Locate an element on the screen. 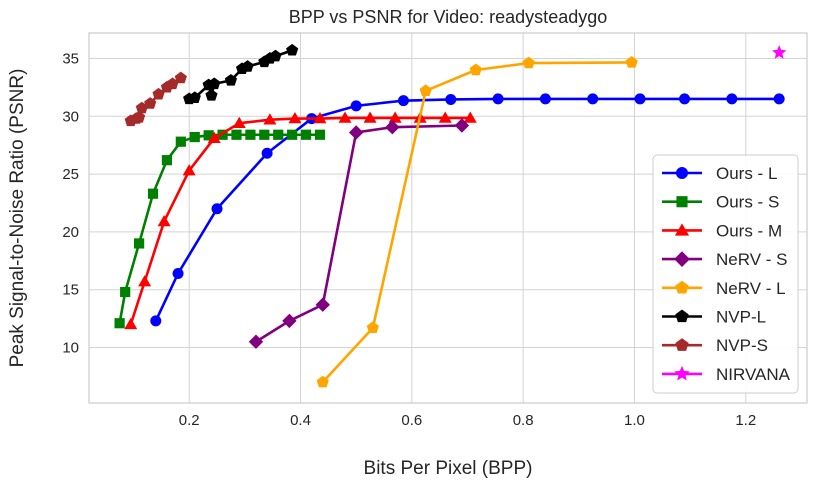 This screenshot has height=488, width=830. legend-entry: NVP-L is located at coordinates (714, 317).